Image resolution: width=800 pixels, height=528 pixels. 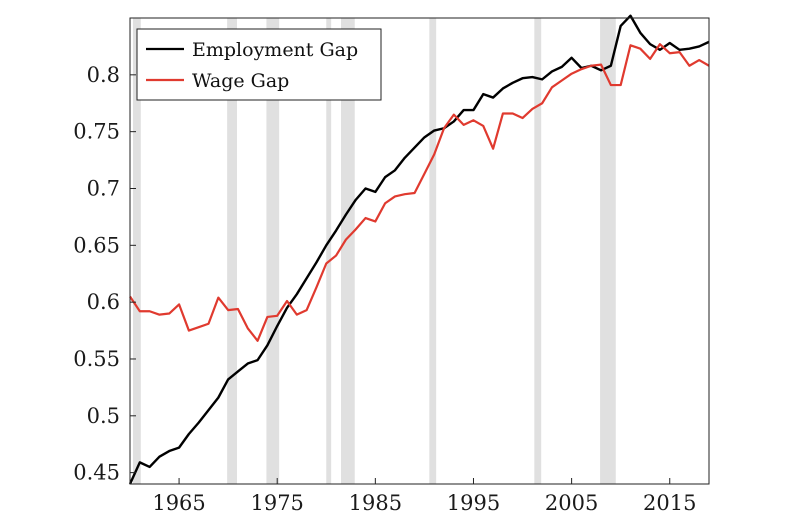 I want to click on x-tick-label: 1995, so click(x=473, y=503).